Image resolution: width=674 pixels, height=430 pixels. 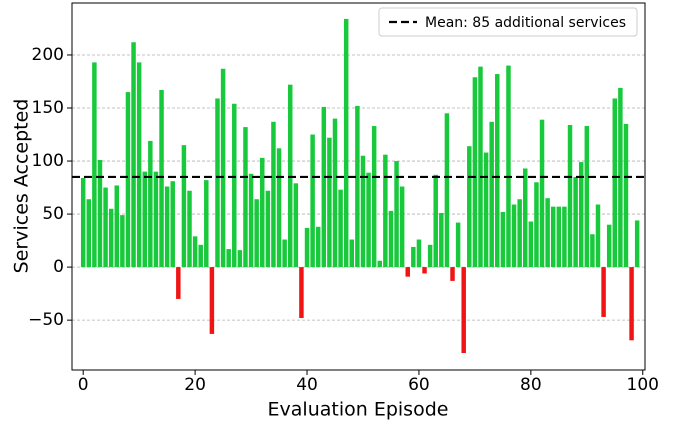 What do you see at coordinates (48, 108) in the screenshot?
I see `y-tick-label: 150` at bounding box center [48, 108].